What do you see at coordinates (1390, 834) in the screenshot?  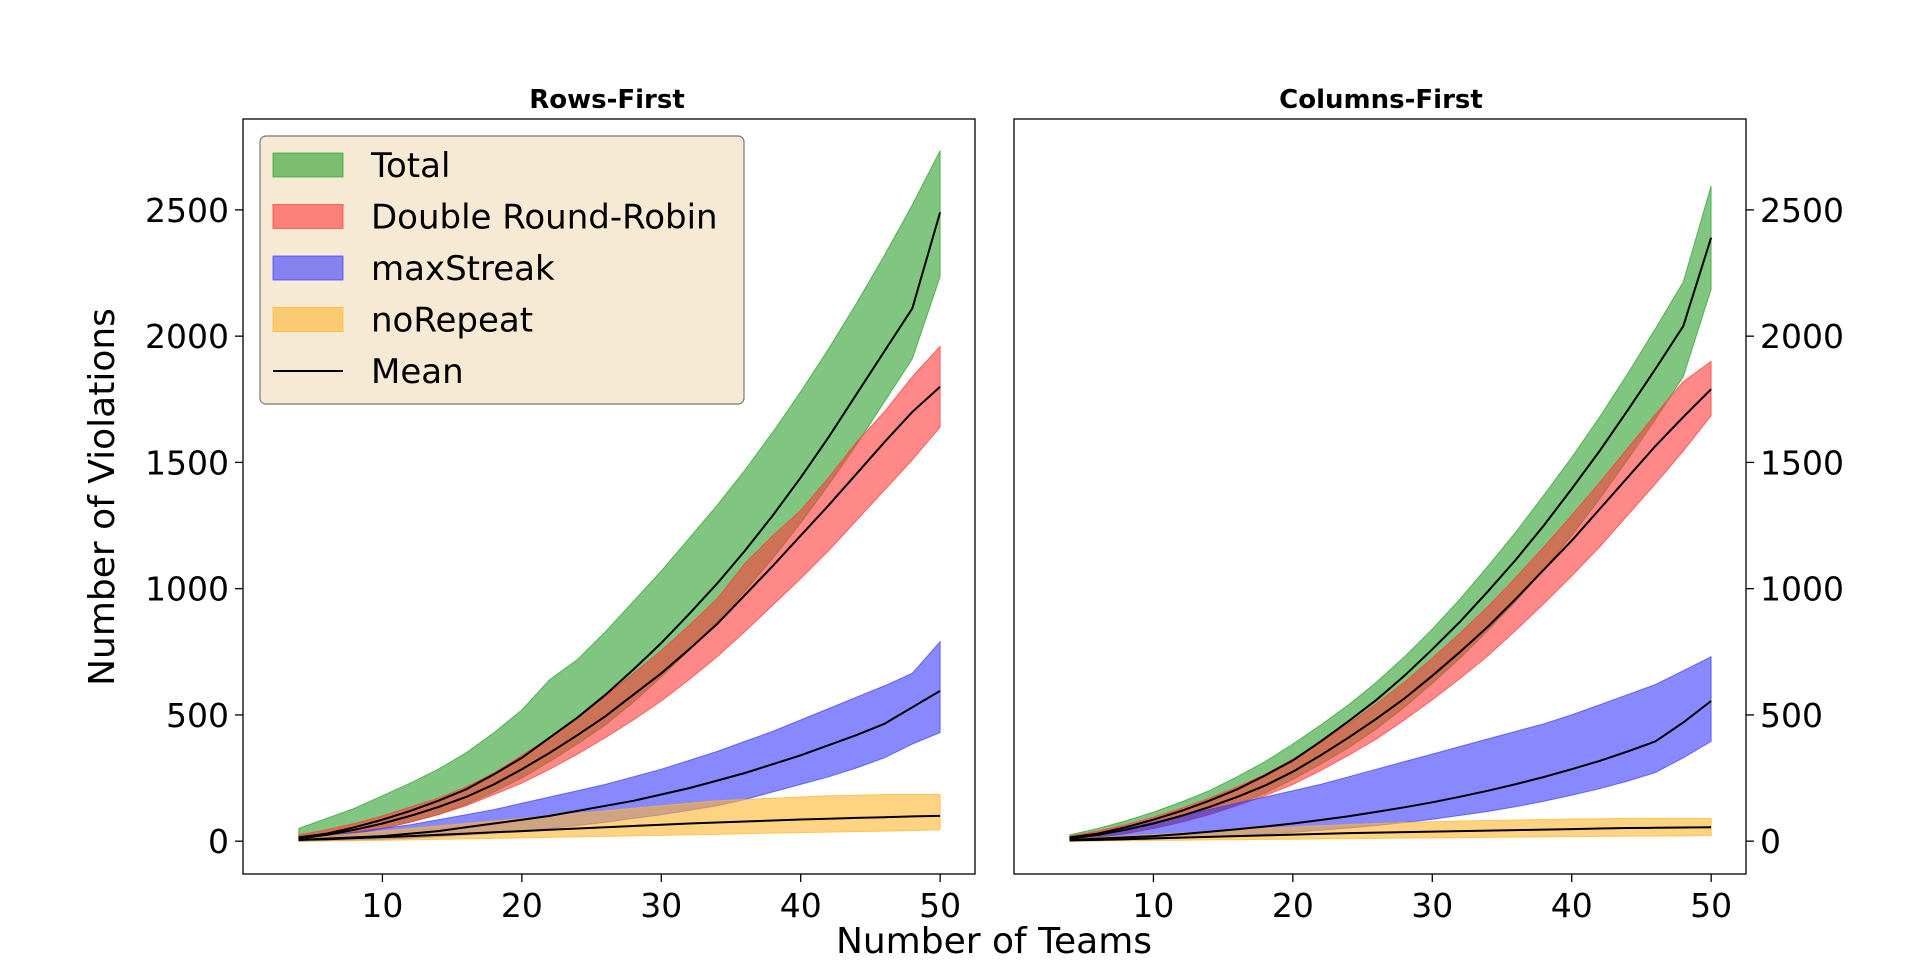 I see `mean-line-norepeat-columns-first` at bounding box center [1390, 834].